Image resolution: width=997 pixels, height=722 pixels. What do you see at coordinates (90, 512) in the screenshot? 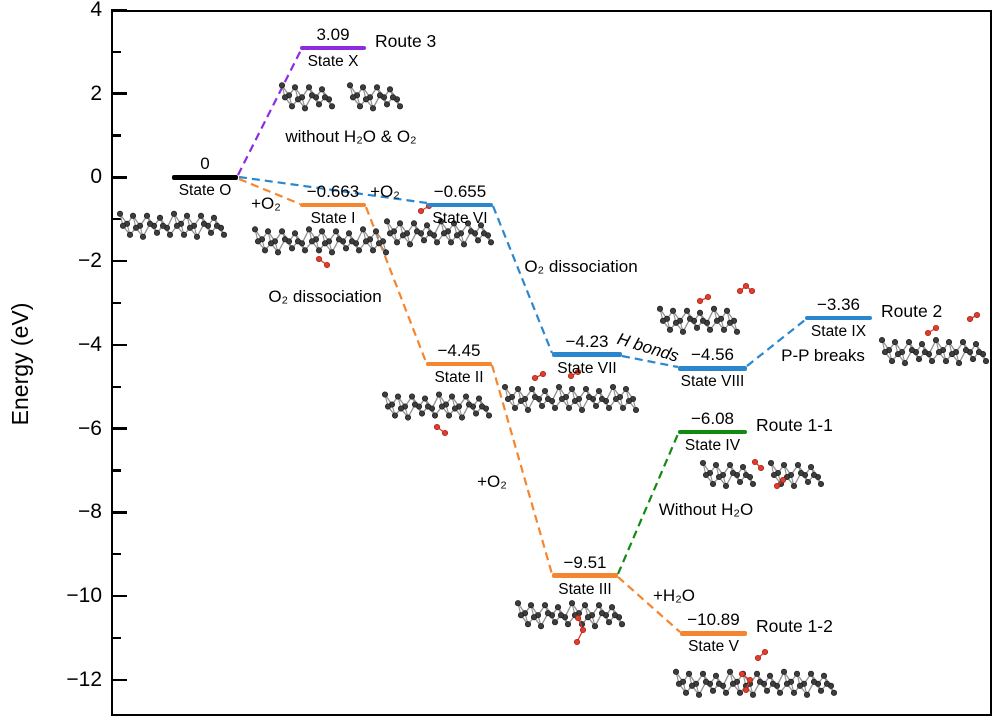
I see `y-tick-label: −8` at bounding box center [90, 512].